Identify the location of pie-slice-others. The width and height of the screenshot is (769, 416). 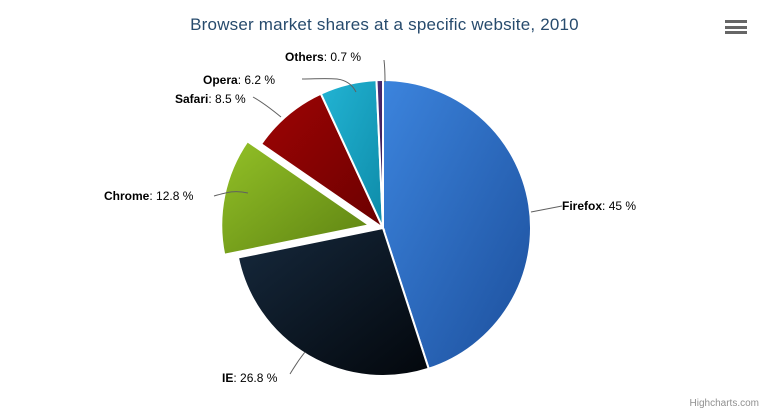
(379, 153).